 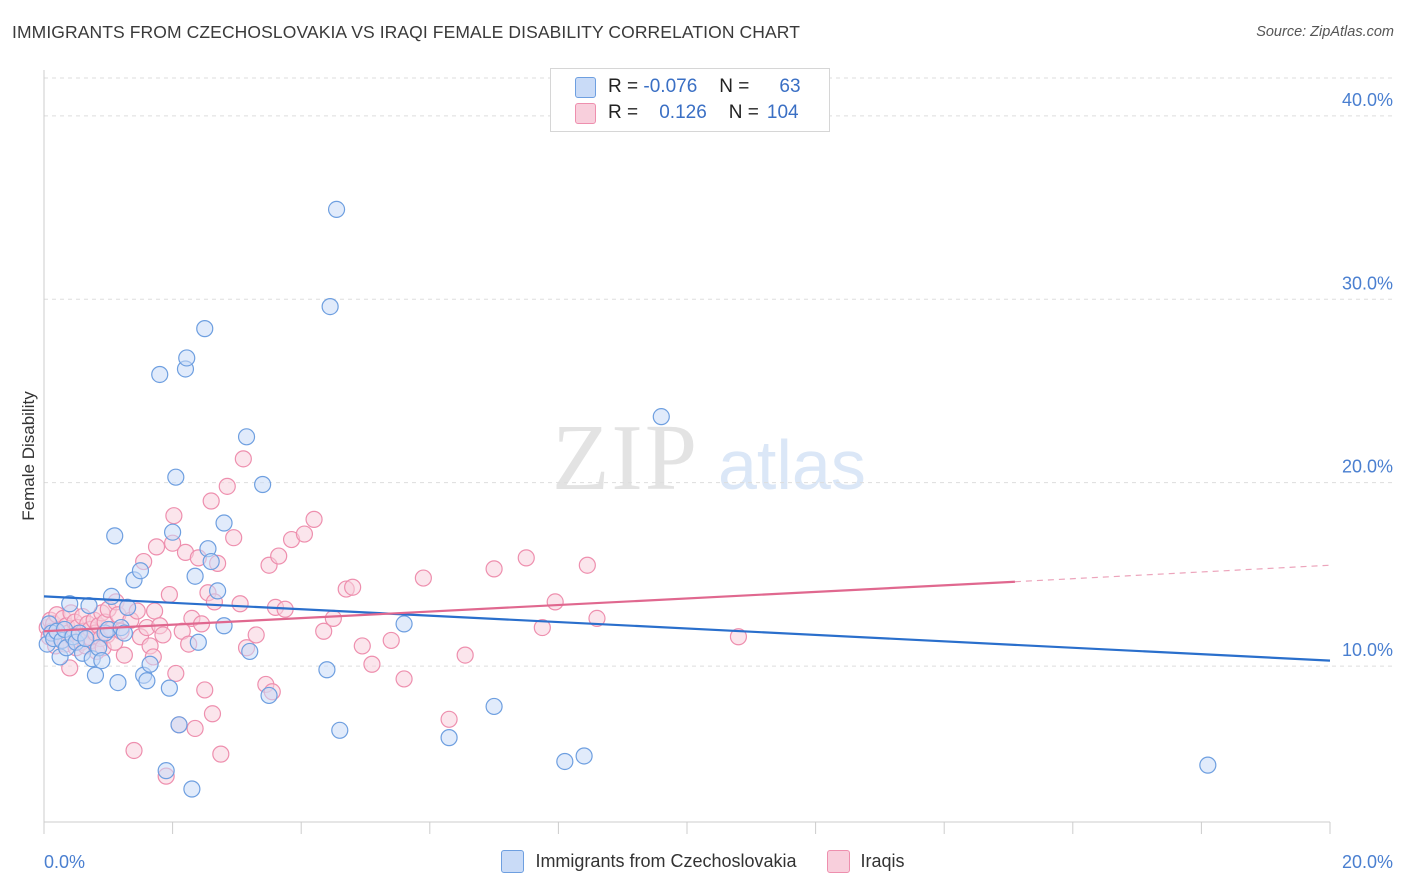 What do you see at coordinates (882, 861) in the screenshot?
I see `legend-label: Iraqis` at bounding box center [882, 861].